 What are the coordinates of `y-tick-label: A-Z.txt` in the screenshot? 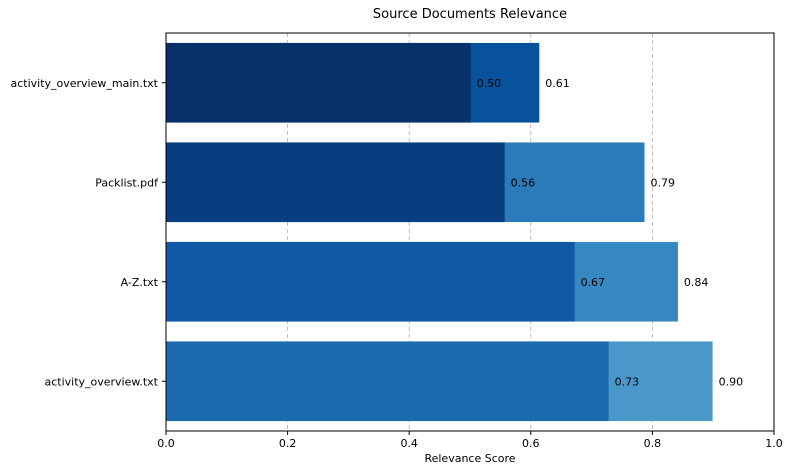 It's located at (140, 282).